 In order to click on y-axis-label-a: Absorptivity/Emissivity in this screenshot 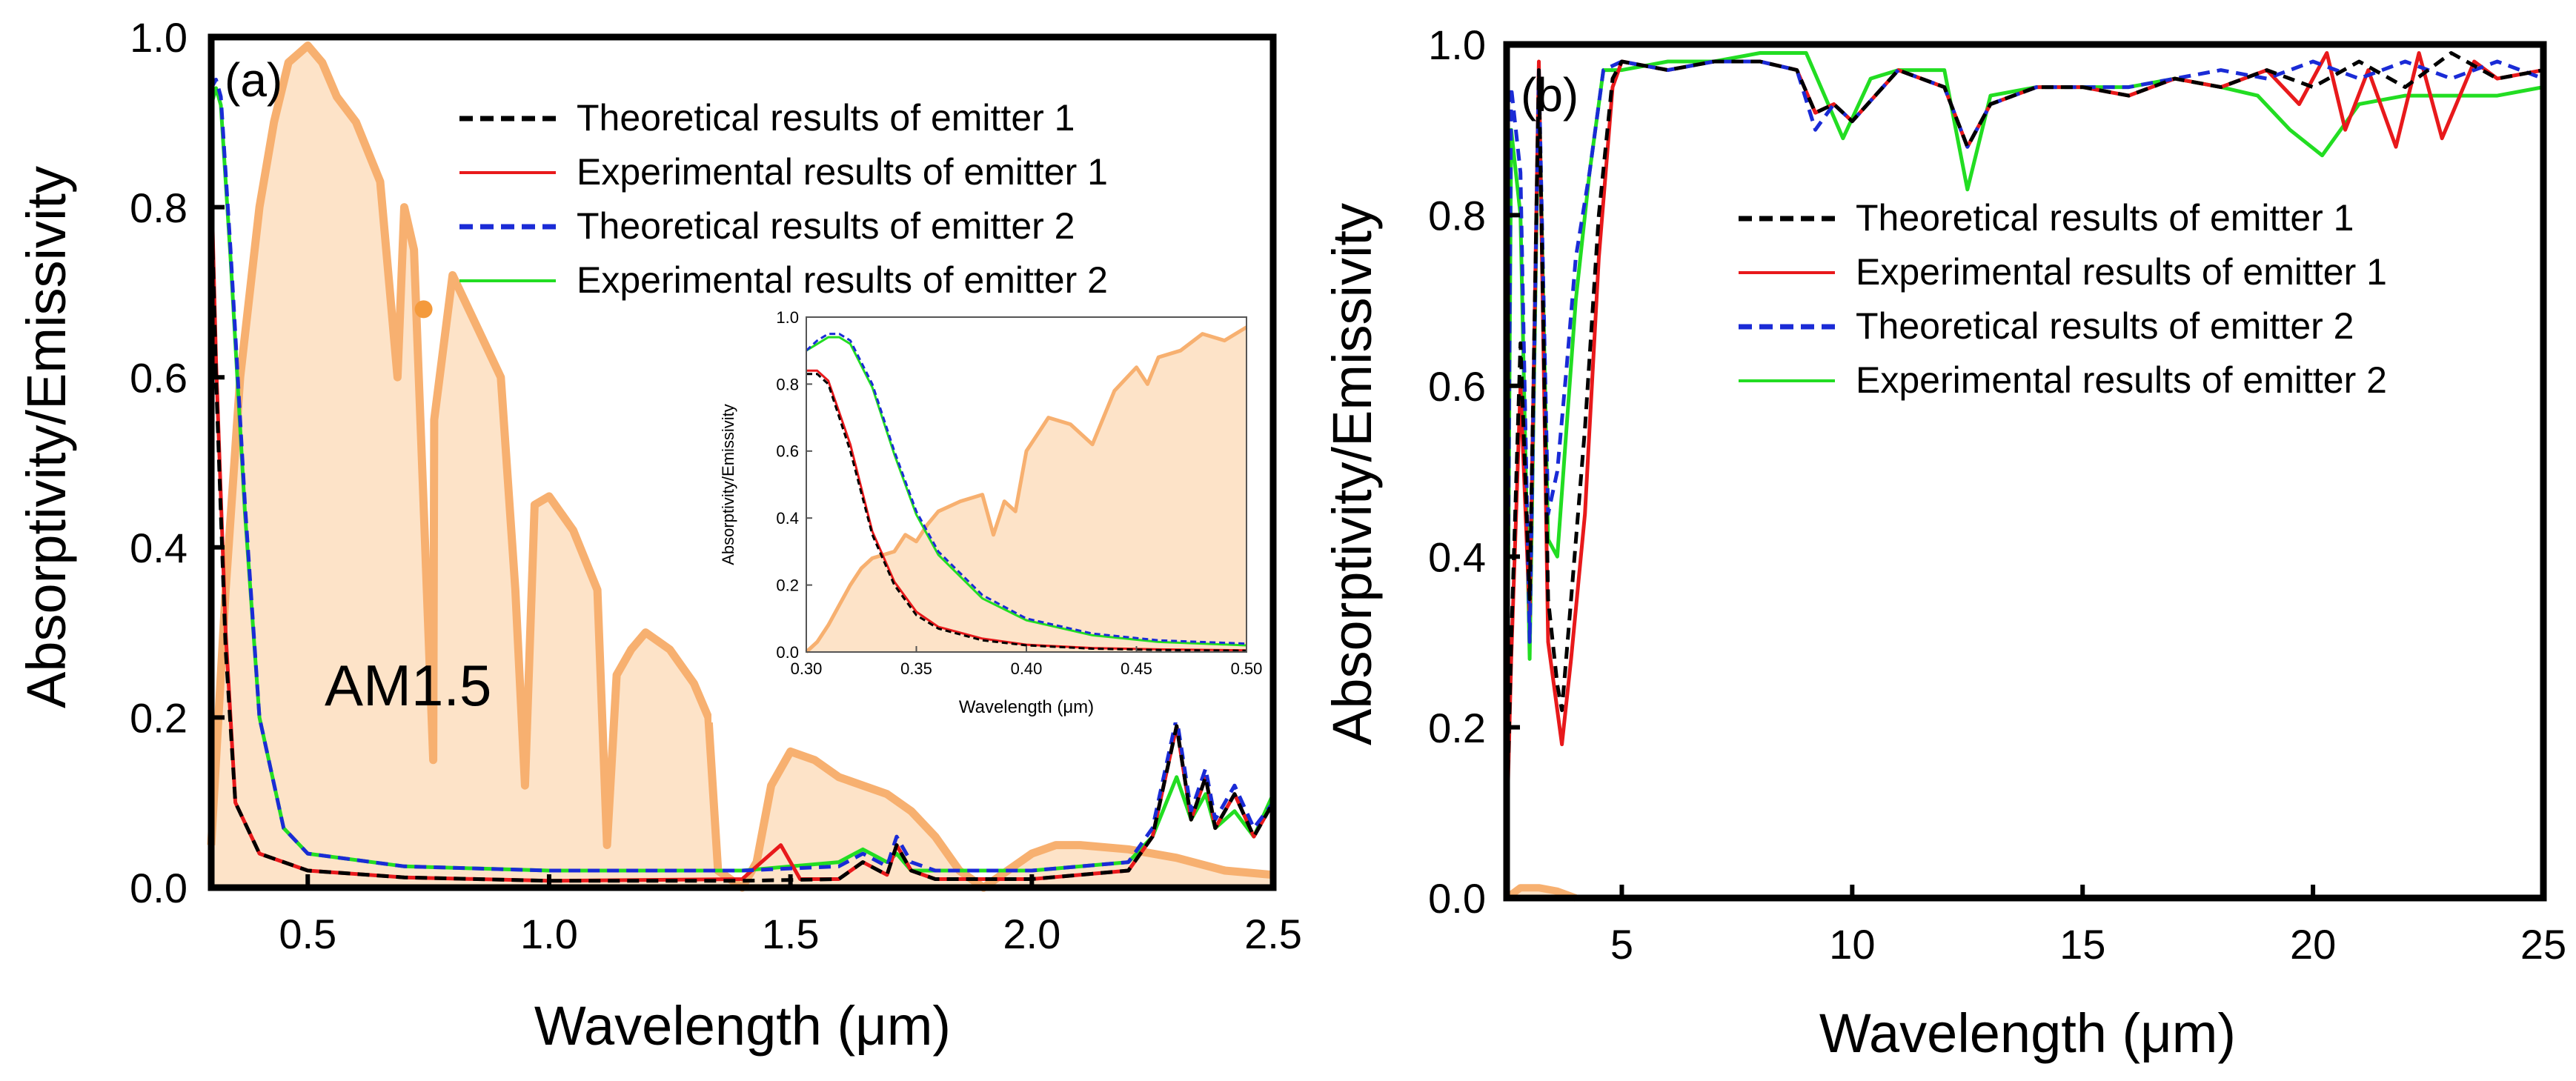, I will do `click(46, 437)`.